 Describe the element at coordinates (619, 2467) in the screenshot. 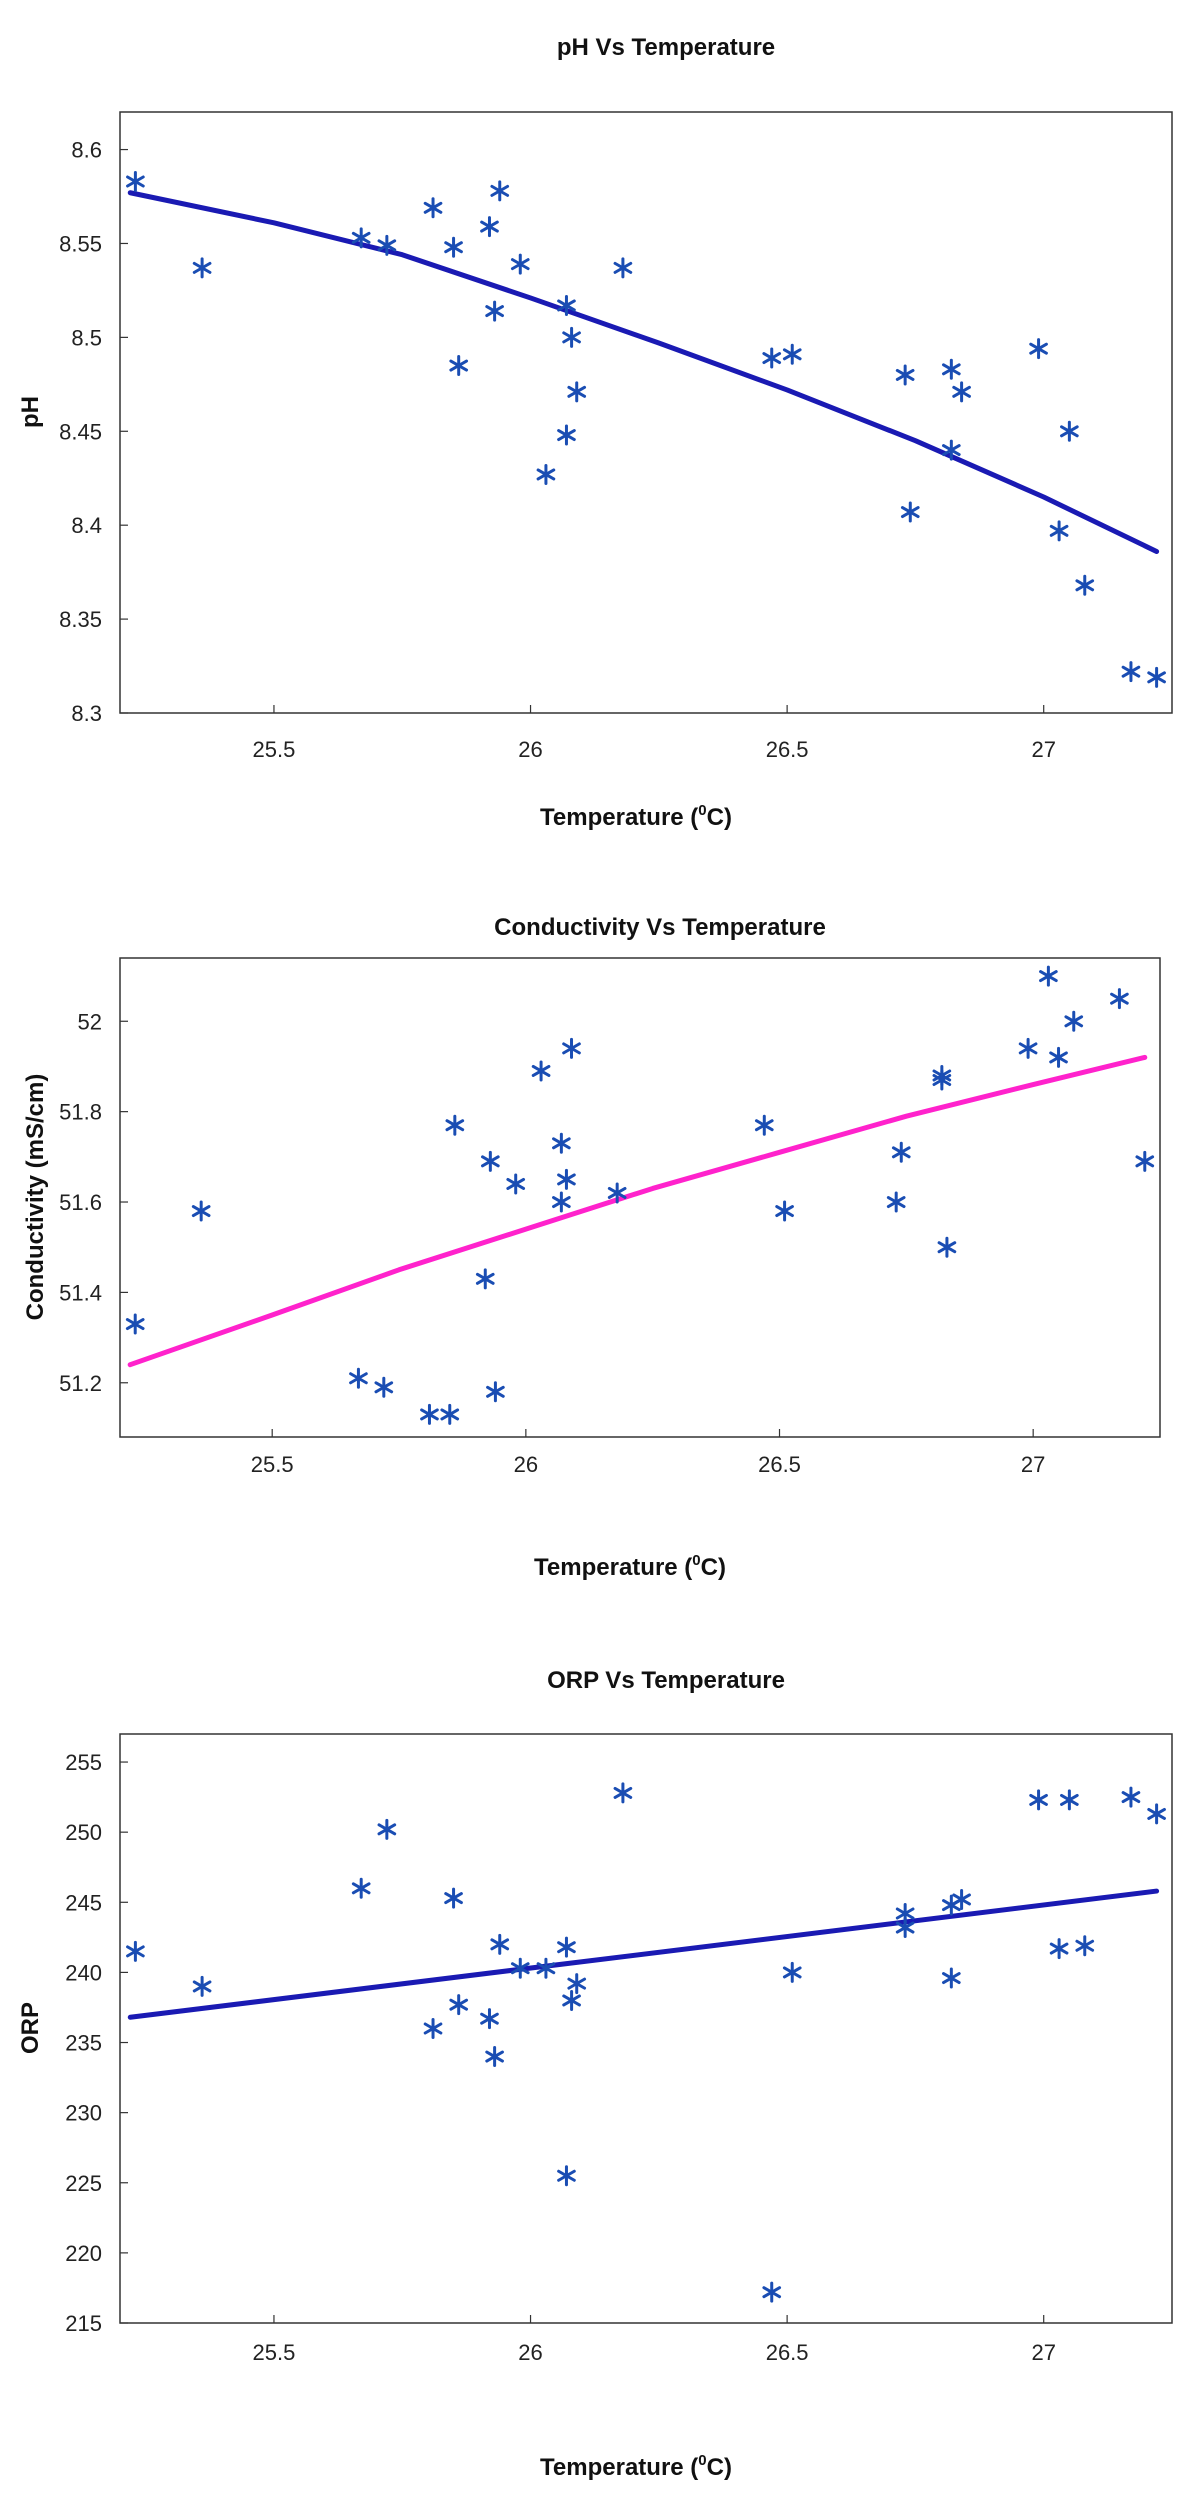

I see `orp-x-axis-label-text: Temperature (` at that location.